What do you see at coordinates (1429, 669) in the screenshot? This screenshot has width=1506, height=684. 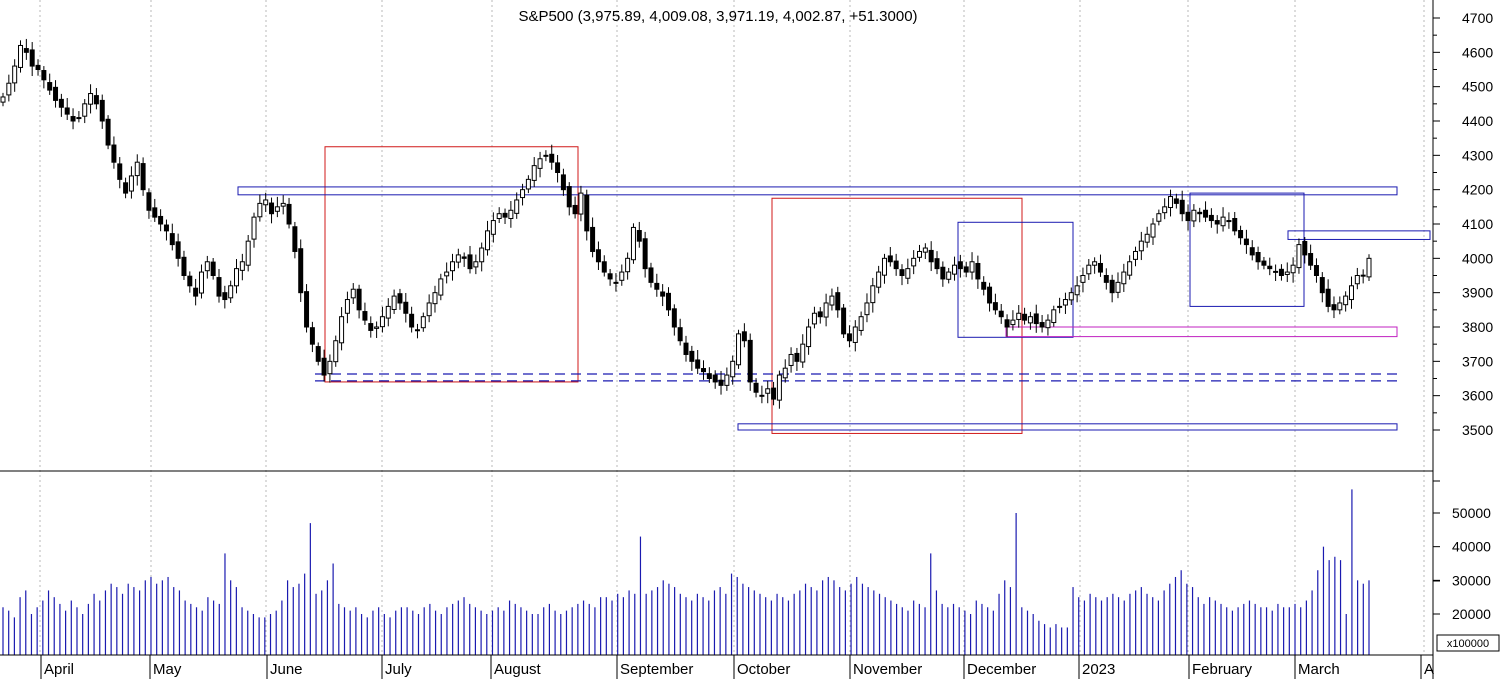 I see `date-label: A` at bounding box center [1429, 669].